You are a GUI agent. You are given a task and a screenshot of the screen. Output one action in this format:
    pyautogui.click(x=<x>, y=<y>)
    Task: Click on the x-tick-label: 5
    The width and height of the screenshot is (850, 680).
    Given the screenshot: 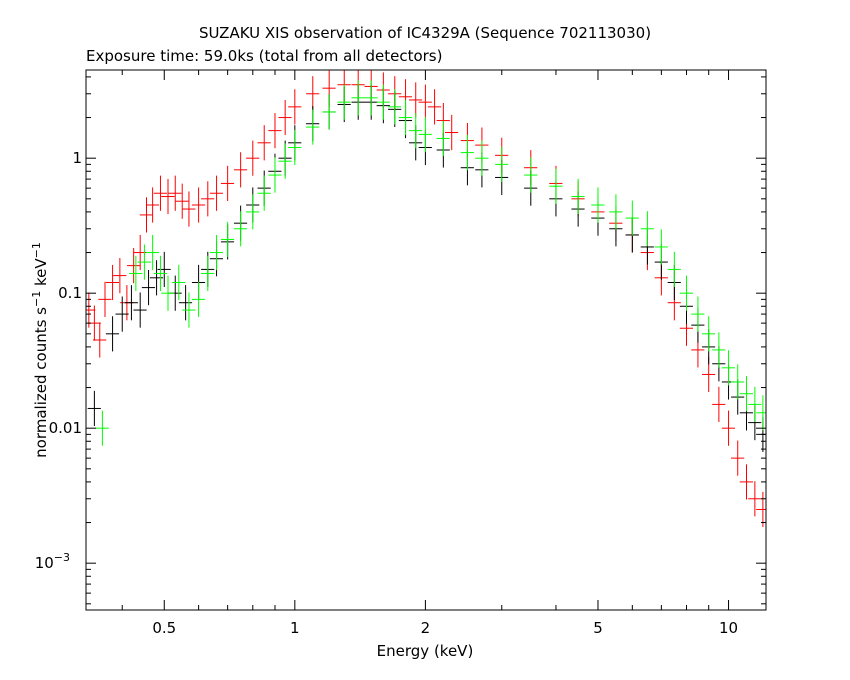 What is the action you would take?
    pyautogui.click(x=598, y=628)
    